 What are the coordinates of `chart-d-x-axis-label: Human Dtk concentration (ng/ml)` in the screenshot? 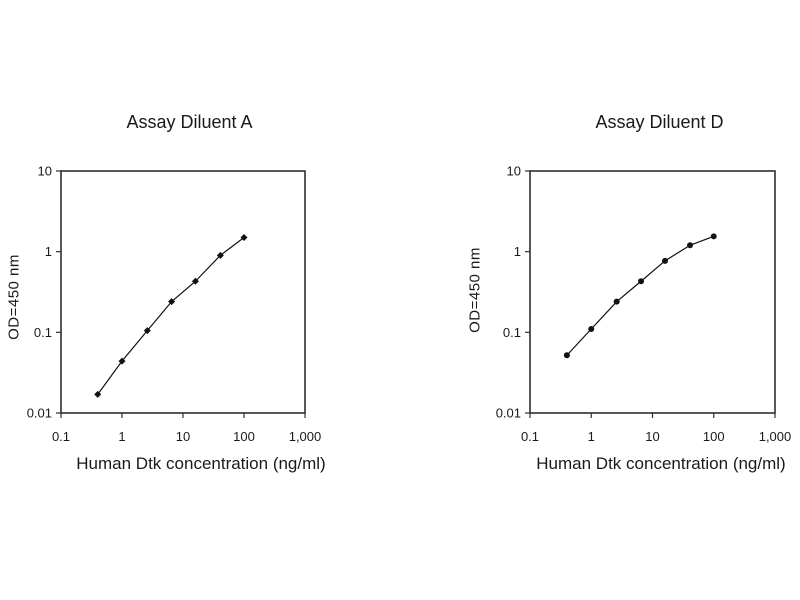 It's located at (661, 463).